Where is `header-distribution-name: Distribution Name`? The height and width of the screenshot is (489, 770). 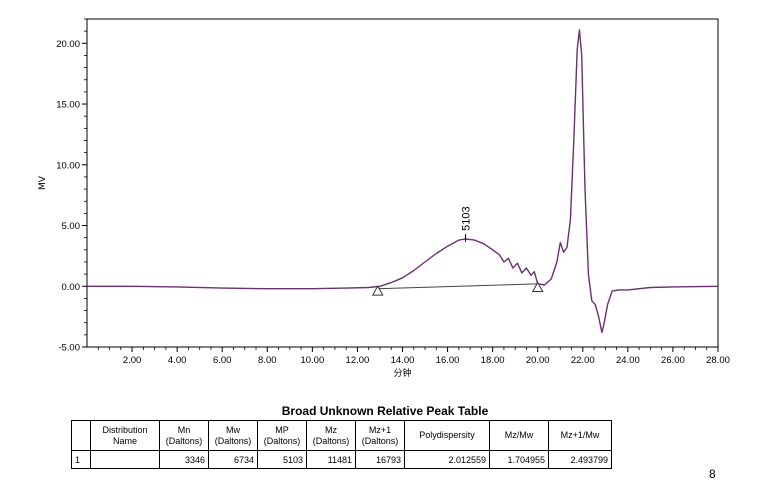 header-distribution-name: Distribution Name is located at coordinates (125, 435).